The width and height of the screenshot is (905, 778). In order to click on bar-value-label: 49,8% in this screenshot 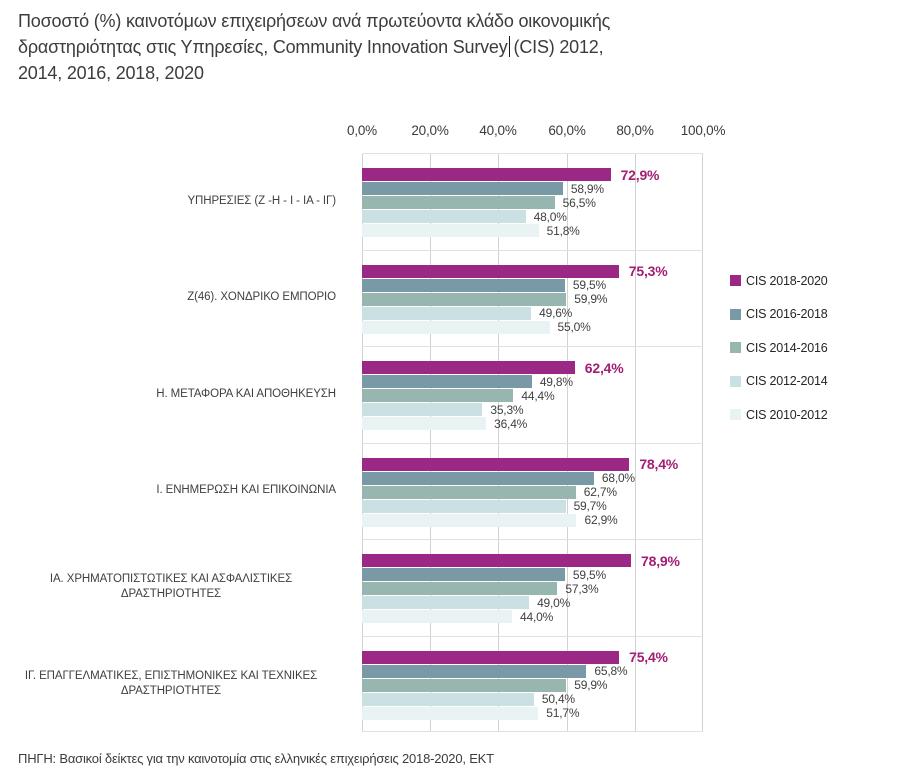, I will do `click(556, 381)`.